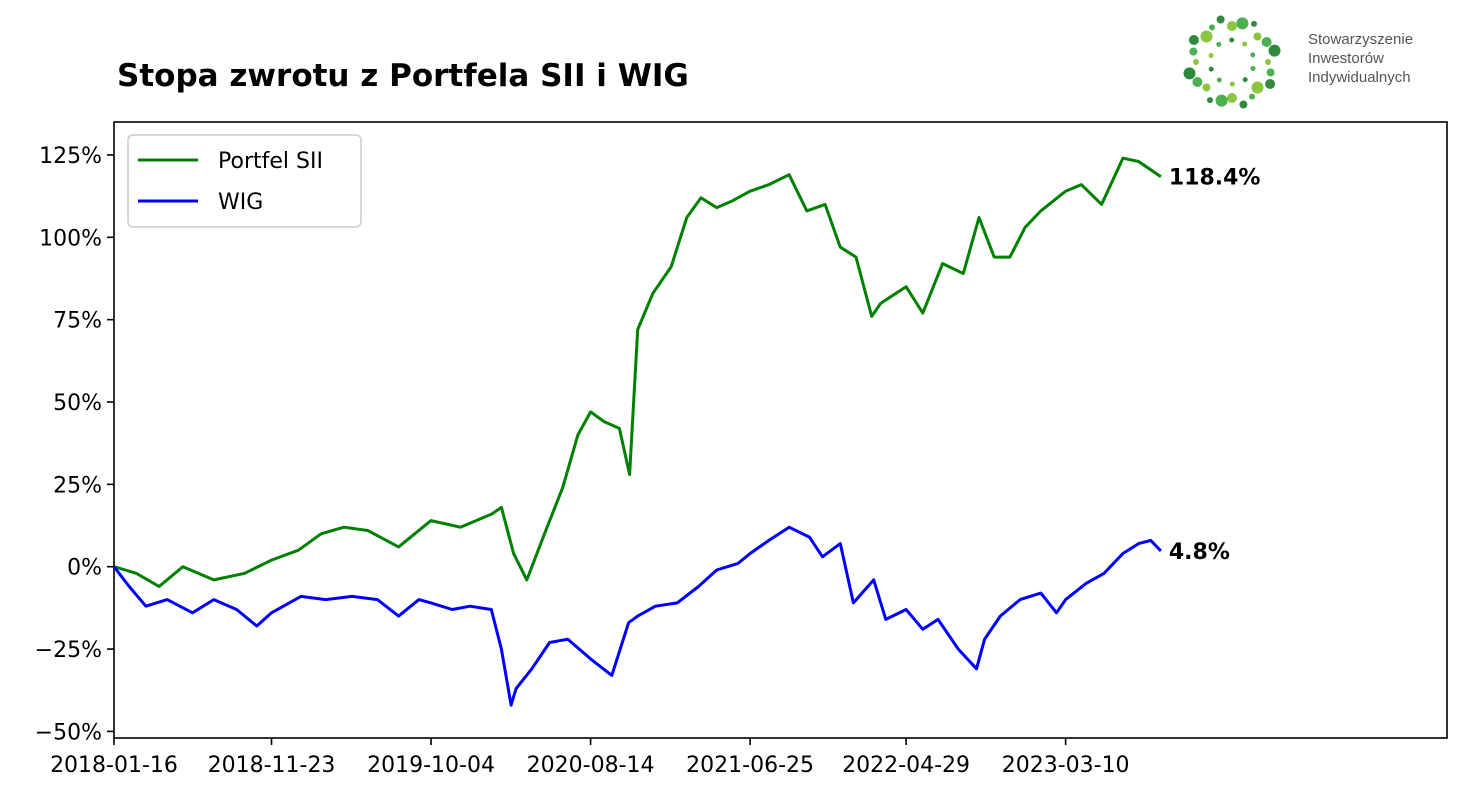 The image size is (1457, 795). Describe the element at coordinates (70, 156) in the screenshot. I see `y-tick-label: 125%` at that location.